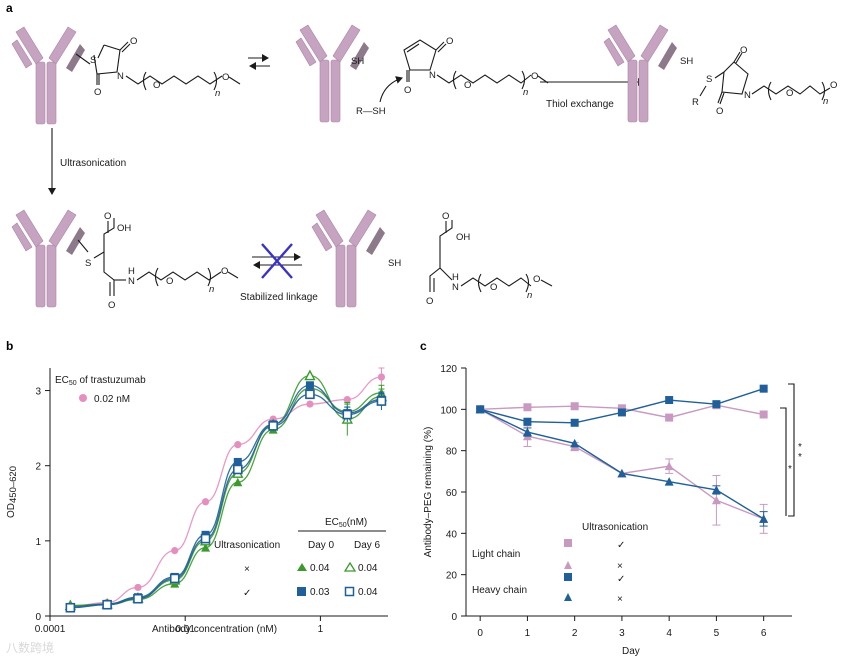  Describe the element at coordinates (452, 534) in the screenshot. I see `y-tick-label: 40` at that location.